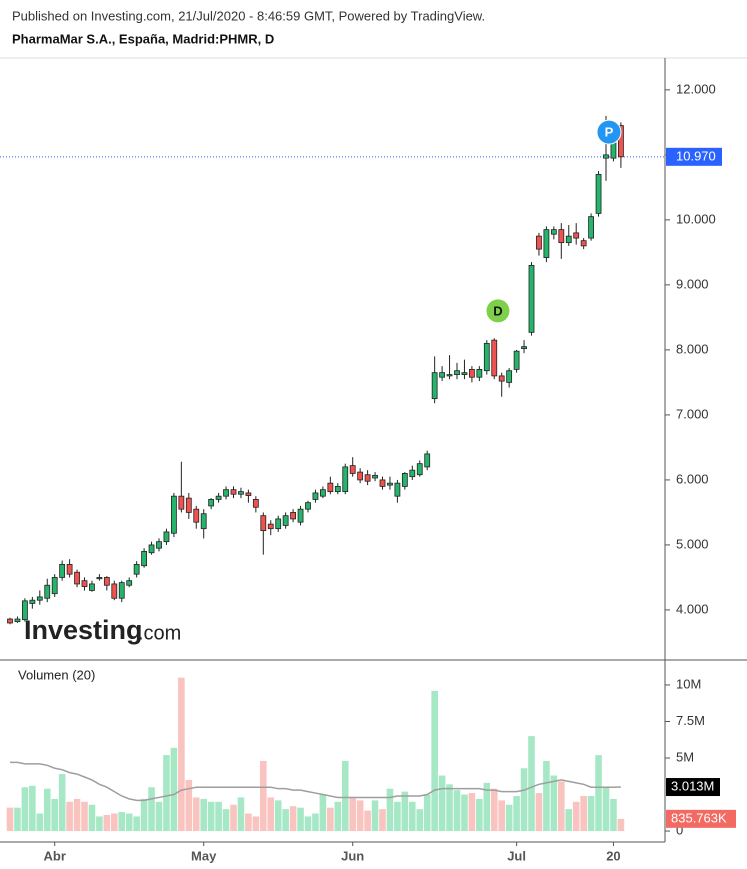 The width and height of the screenshot is (747, 869). Describe the element at coordinates (204, 855) in the screenshot. I see `x-tick-label: May` at that location.